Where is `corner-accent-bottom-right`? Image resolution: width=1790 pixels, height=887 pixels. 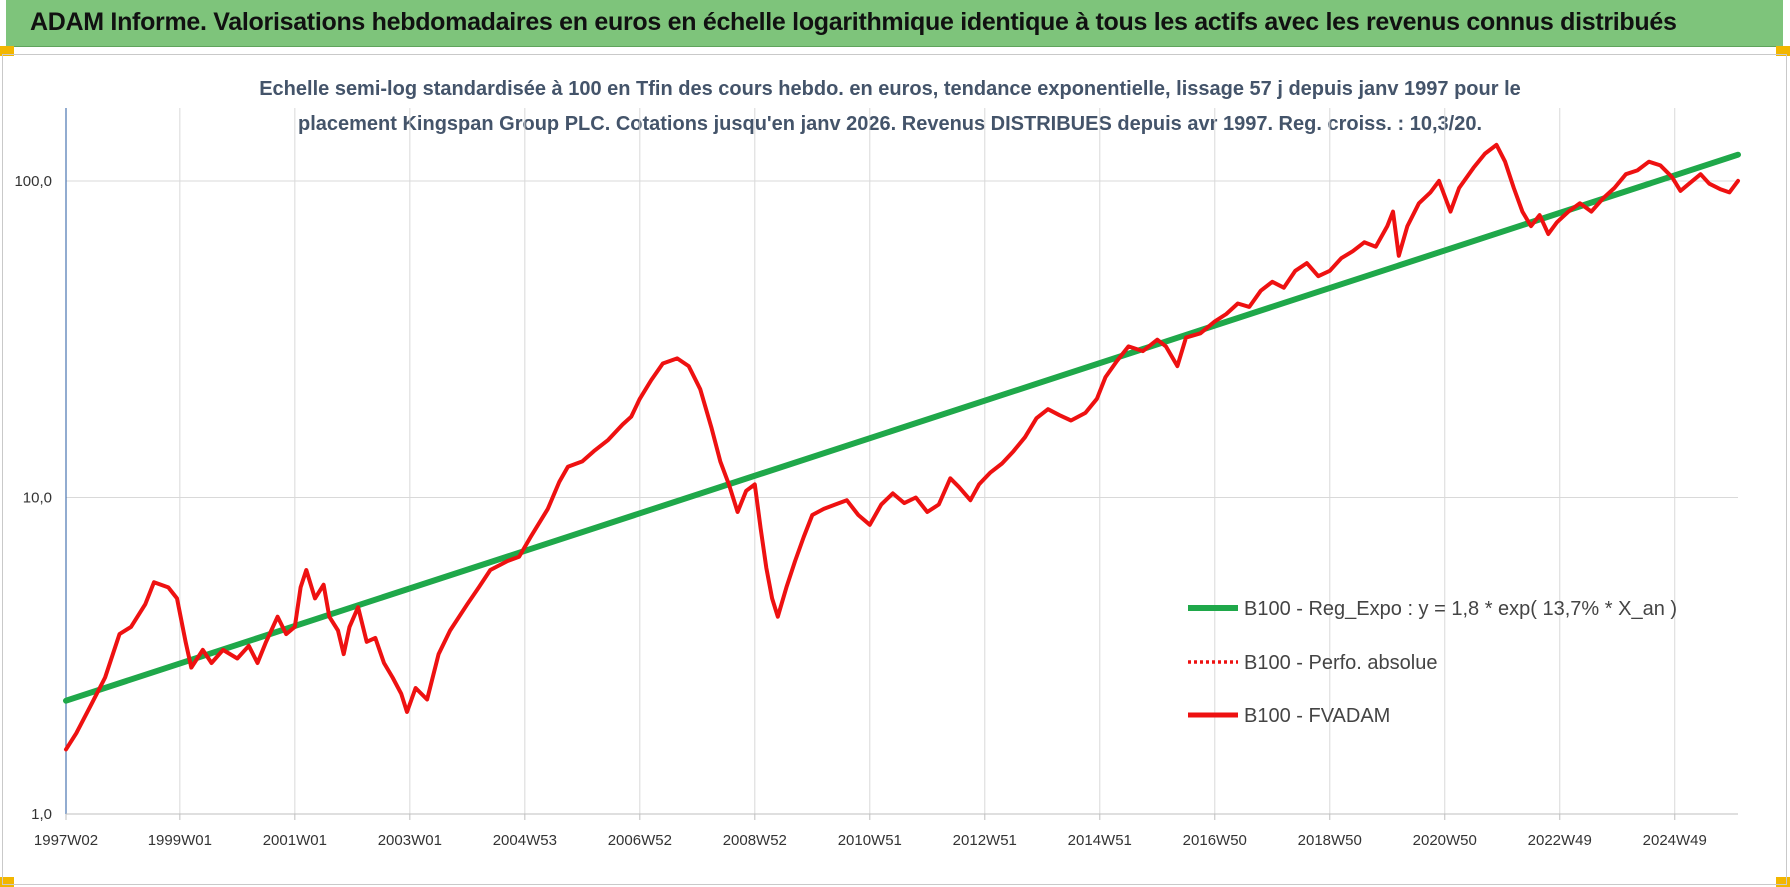 corner-accent-bottom-right is located at coordinates (1783, 882).